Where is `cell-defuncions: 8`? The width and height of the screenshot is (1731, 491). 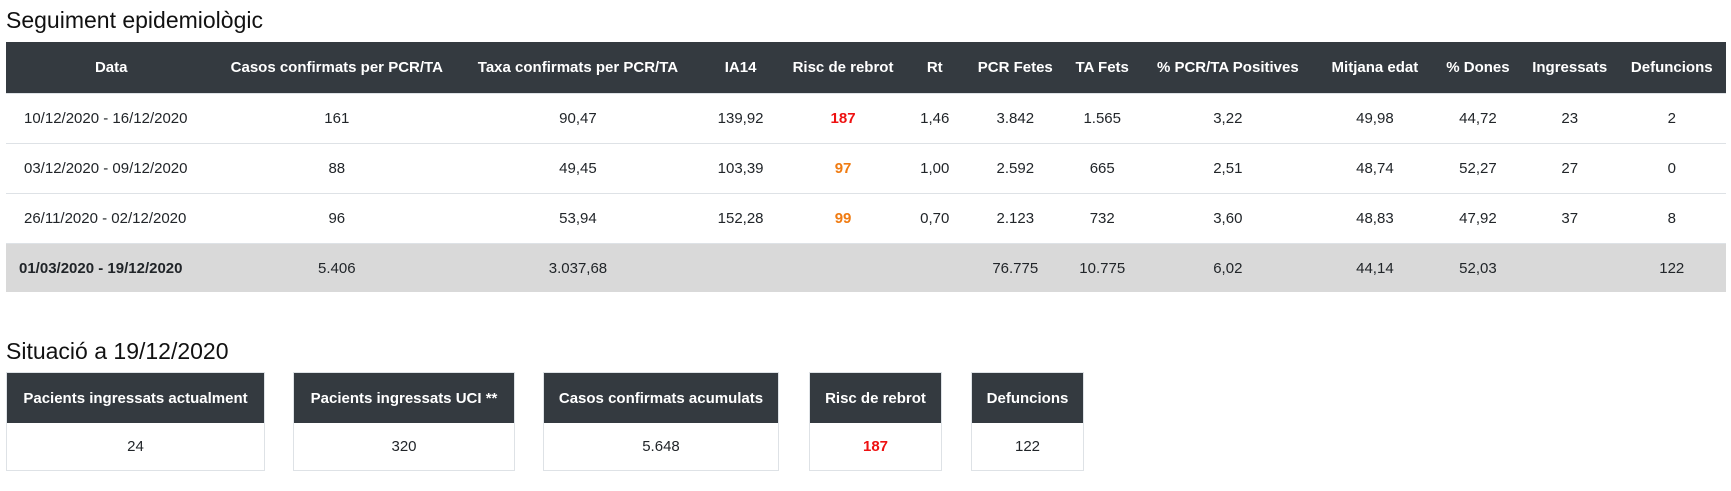
cell-defuncions: 8 is located at coordinates (1671, 218).